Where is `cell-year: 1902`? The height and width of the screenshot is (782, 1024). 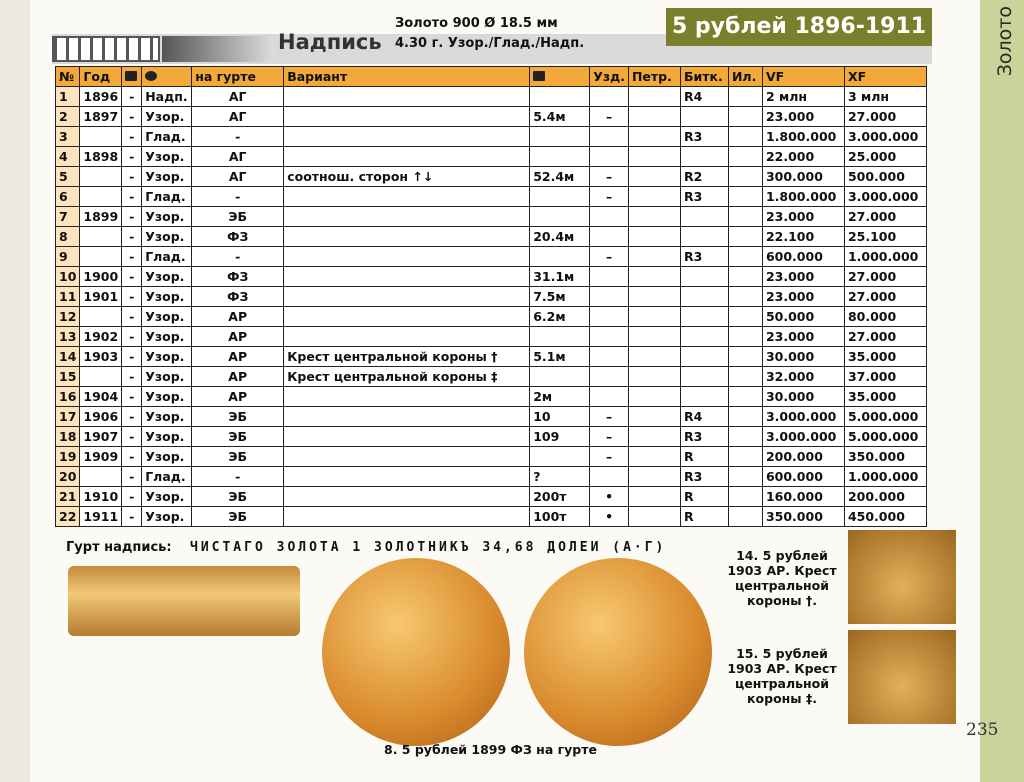
cell-year: 1902 is located at coordinates (101, 336).